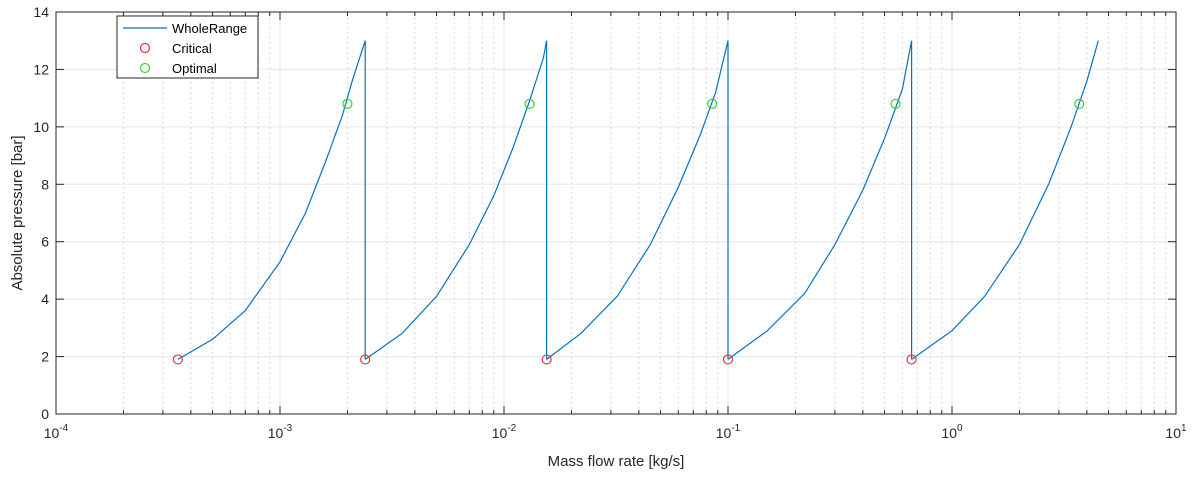  Describe the element at coordinates (728, 432) in the screenshot. I see `x-tick-label: 10⁻¹` at that location.